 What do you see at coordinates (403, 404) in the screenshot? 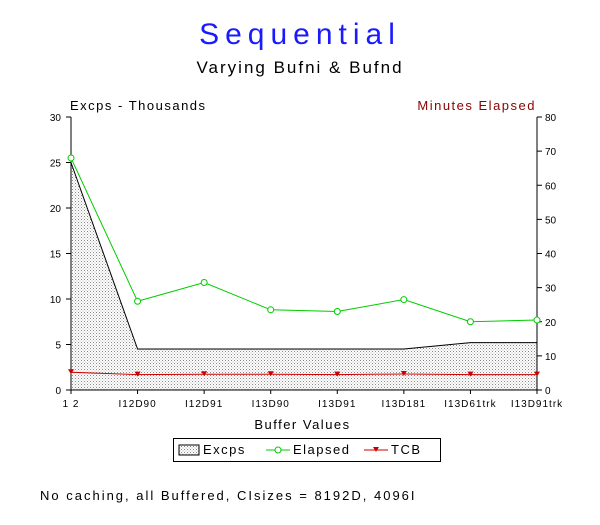
I see `x-tick-label: I13D181` at bounding box center [403, 404].